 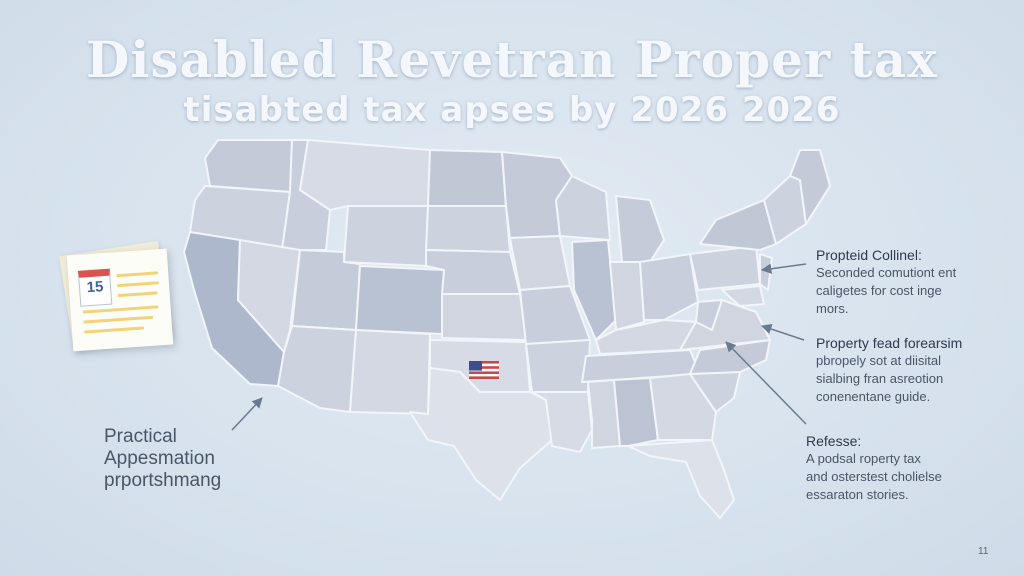 I want to click on state-michigan, so click(x=640, y=229).